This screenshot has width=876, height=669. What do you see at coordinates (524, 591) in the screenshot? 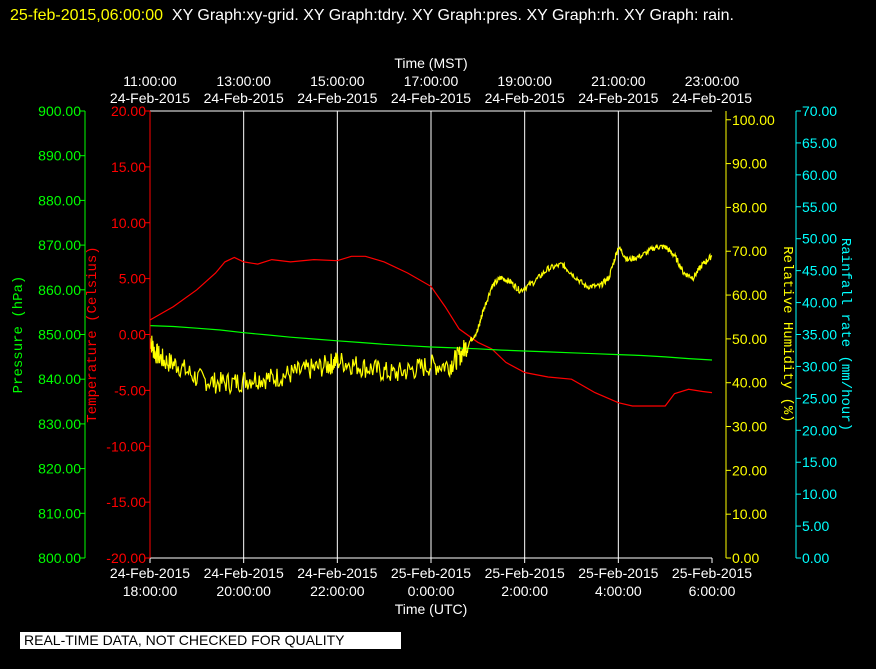
I see `bottom-tick-time: 2:00:00` at bounding box center [524, 591].